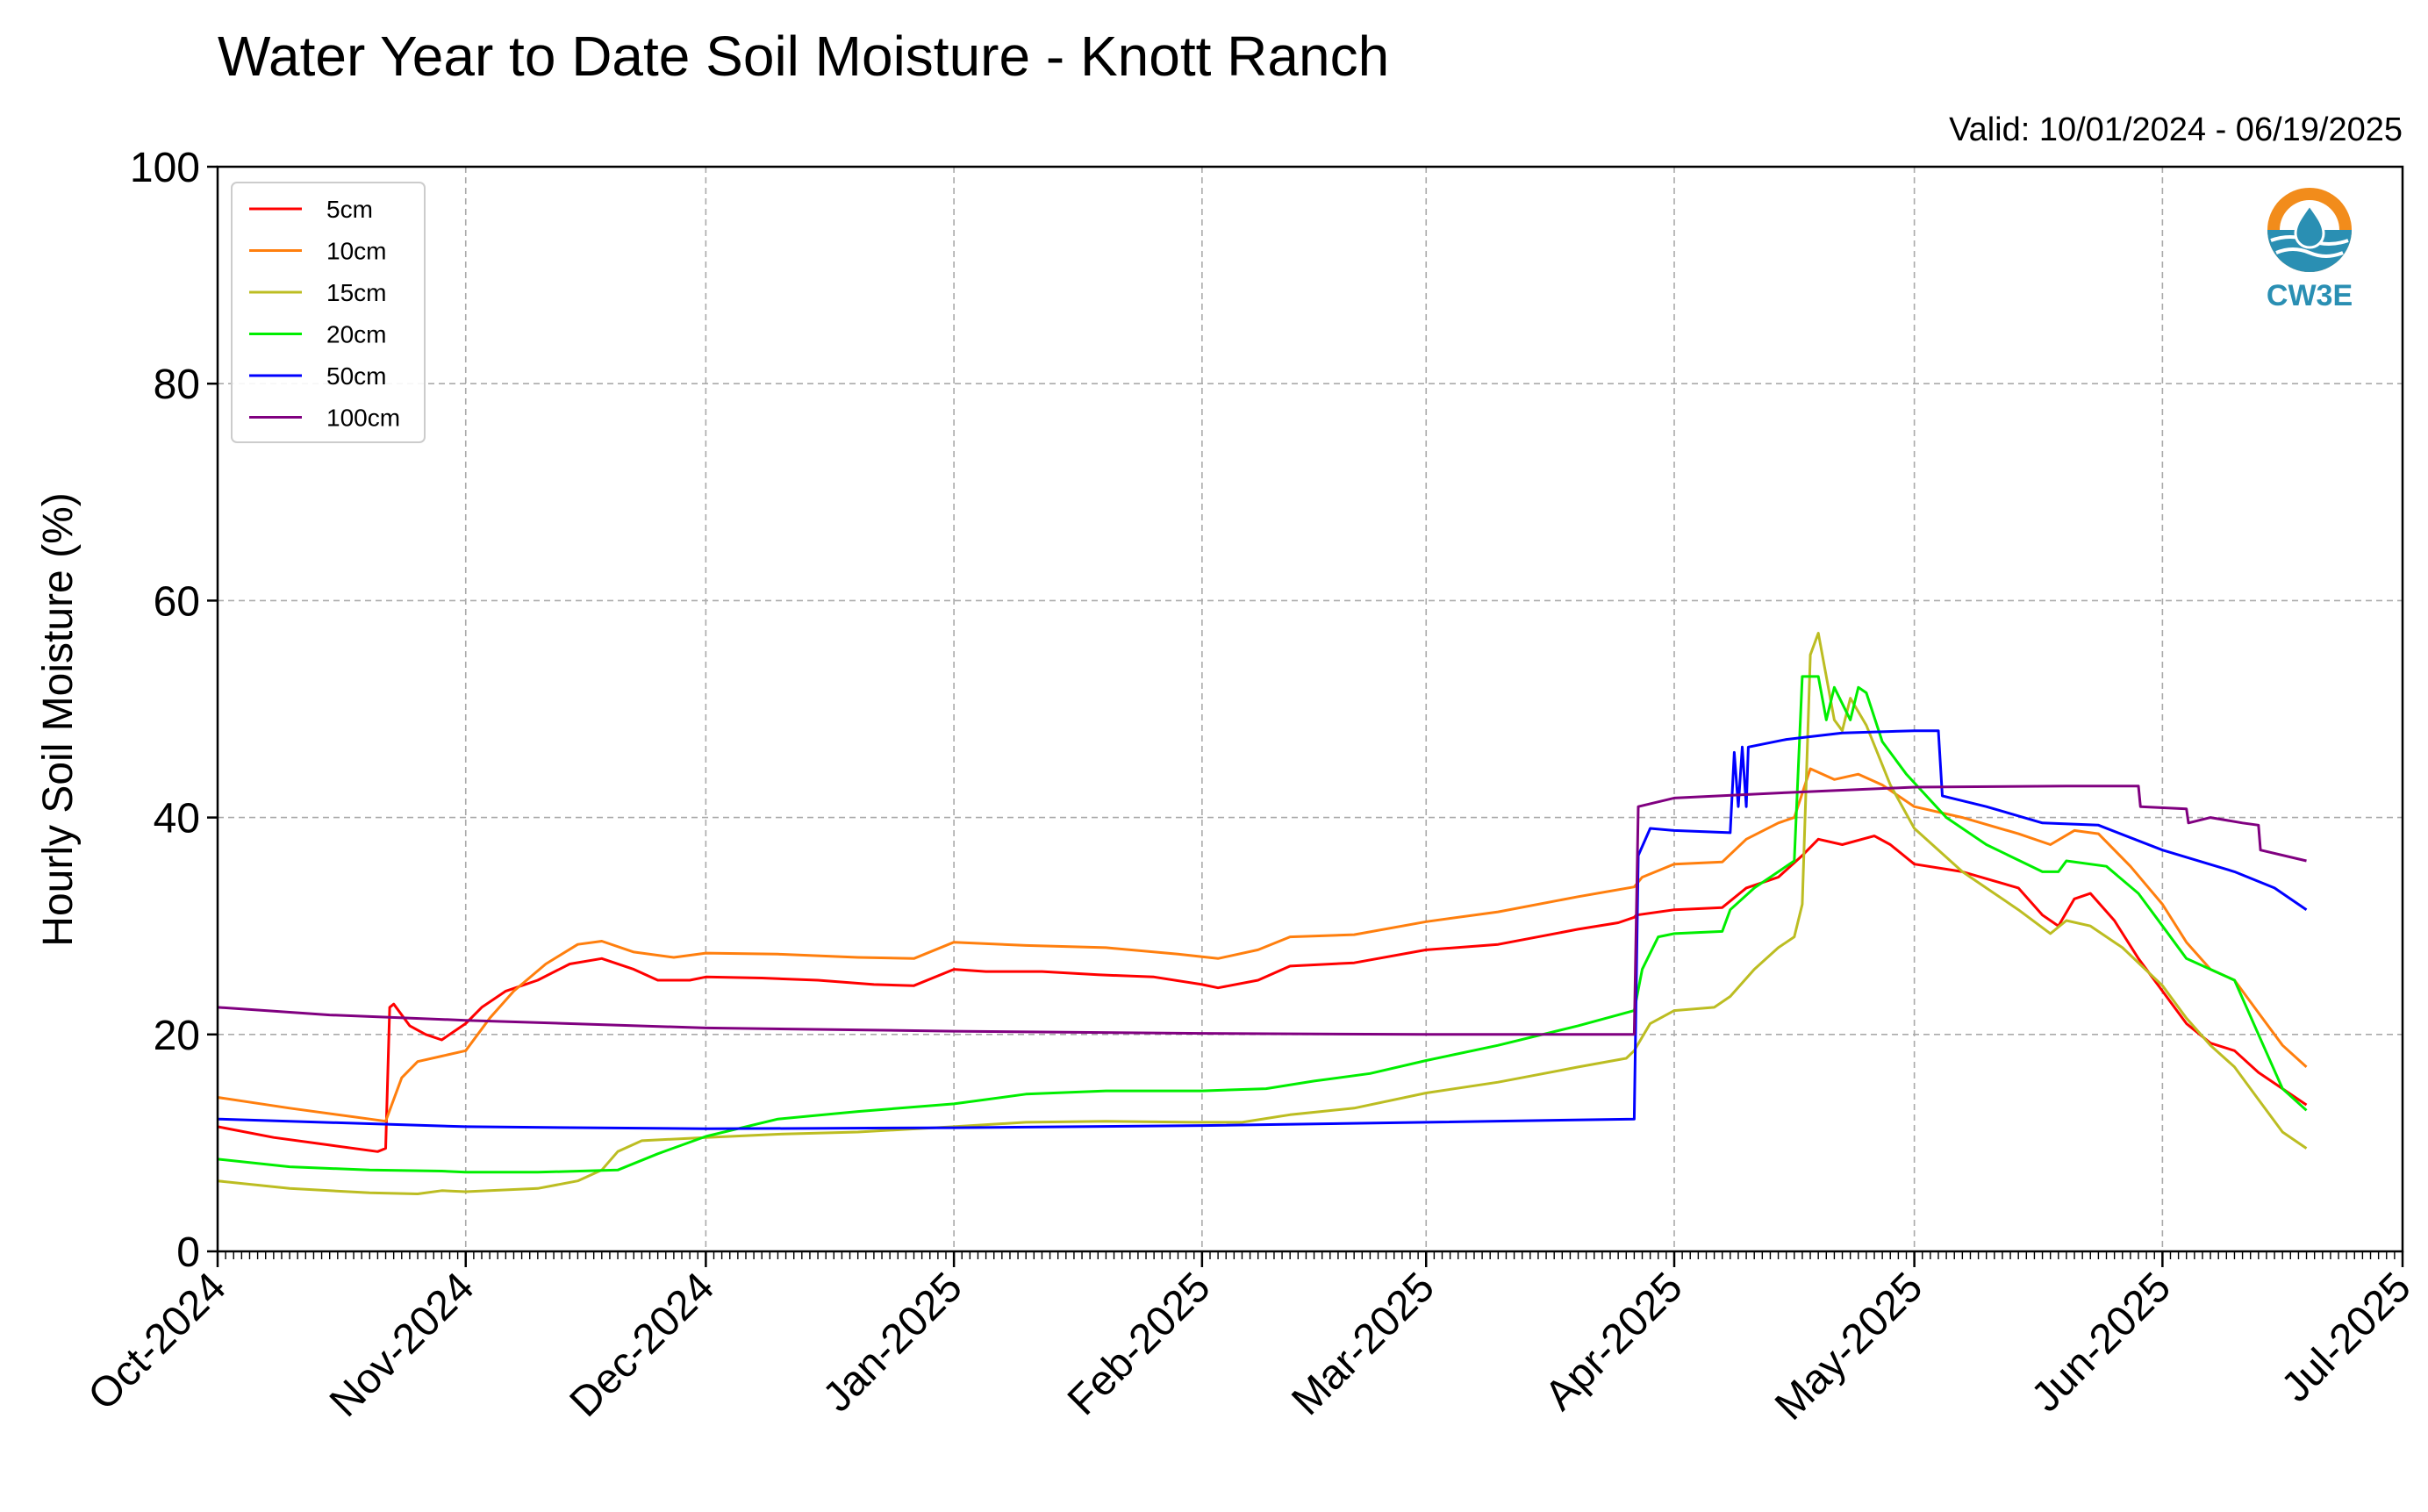 The width and height of the screenshot is (2428, 1512). Describe the element at coordinates (1614, 1342) in the screenshot. I see `x-tick-label: Apr-2025` at that location.